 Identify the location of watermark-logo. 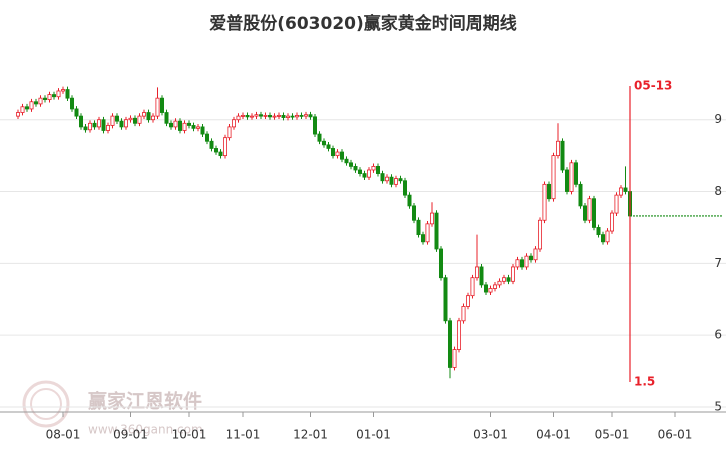
(46, 404).